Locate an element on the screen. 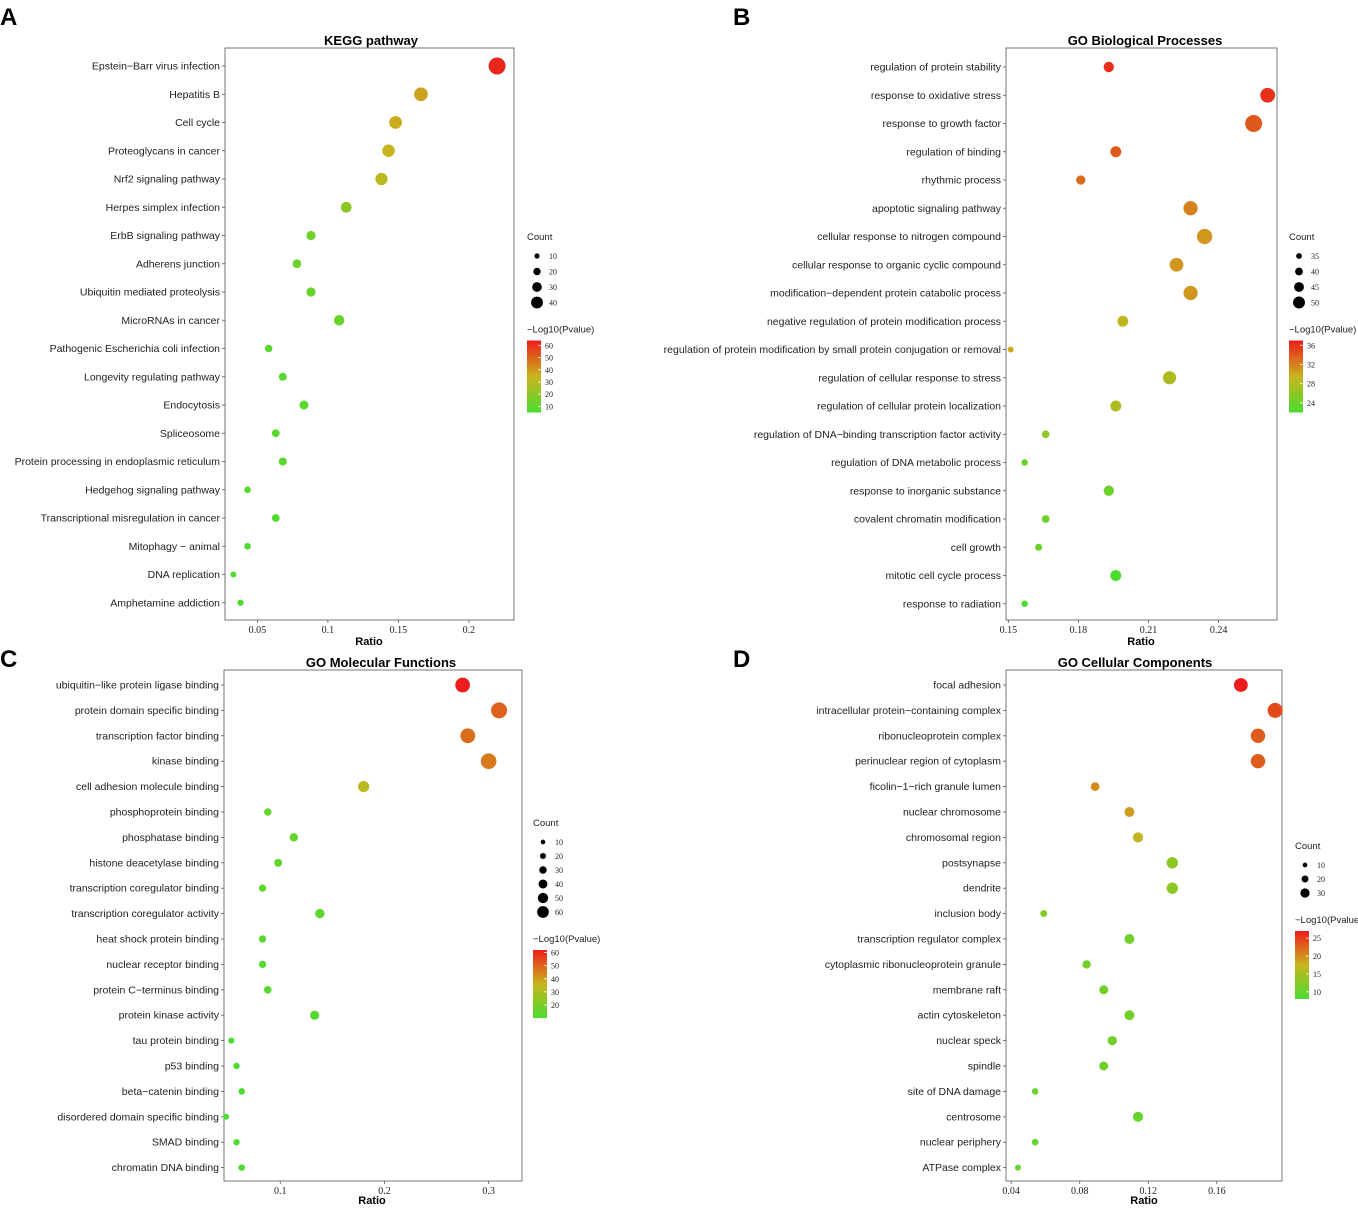 The height and width of the screenshot is (1208, 1358). x-tick-label: 0.3 is located at coordinates (488, 1191).